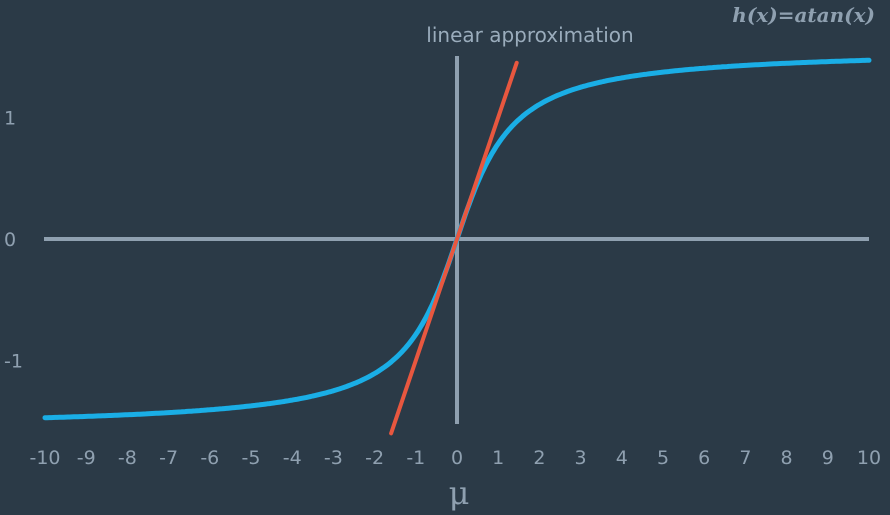 The width and height of the screenshot is (890, 515). What do you see at coordinates (10, 240) in the screenshot?
I see `y-tick-label: 0` at bounding box center [10, 240].